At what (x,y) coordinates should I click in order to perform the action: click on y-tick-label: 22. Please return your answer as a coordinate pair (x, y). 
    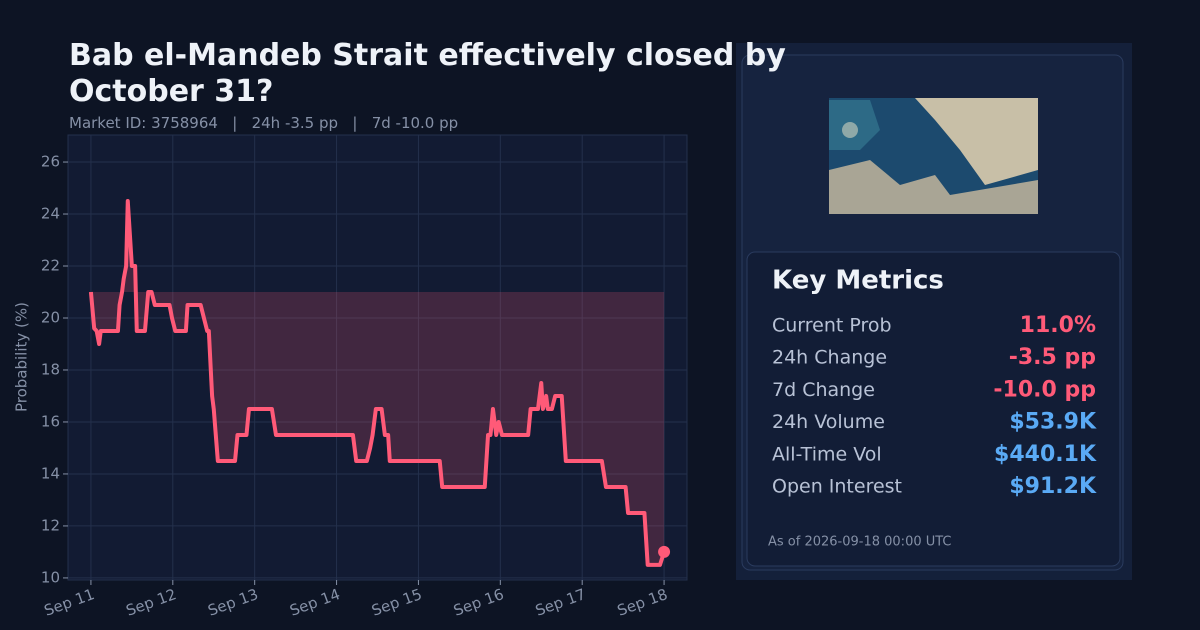
    Looking at the image, I should click on (50, 266).